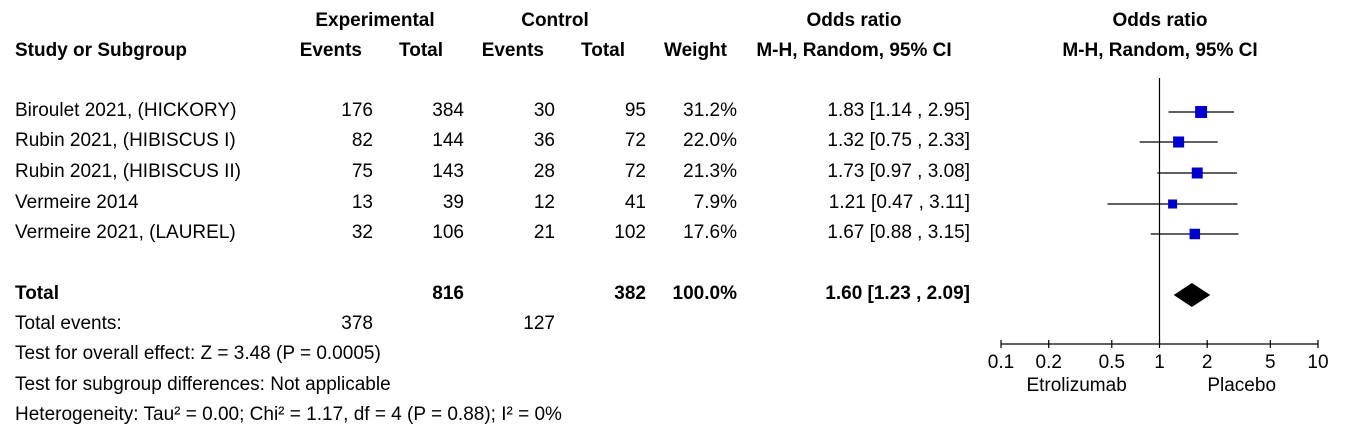 Image resolution: width=1354 pixels, height=446 pixels. What do you see at coordinates (125, 232) in the screenshot?
I see `study-name: Vermeire 2021, (LAUREL)` at bounding box center [125, 232].